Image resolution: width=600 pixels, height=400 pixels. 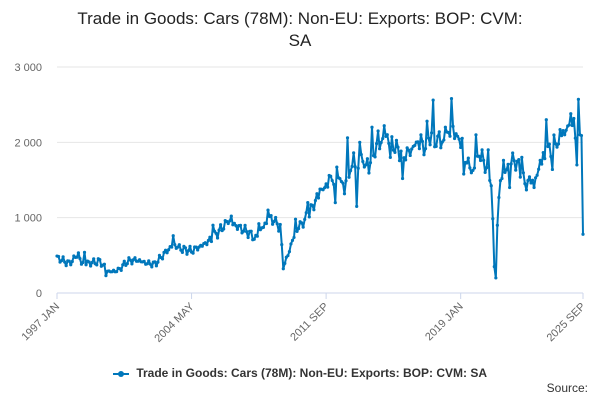 What do you see at coordinates (40, 322) in the screenshot?
I see `x-tick-label: 1997 JAN` at bounding box center [40, 322].